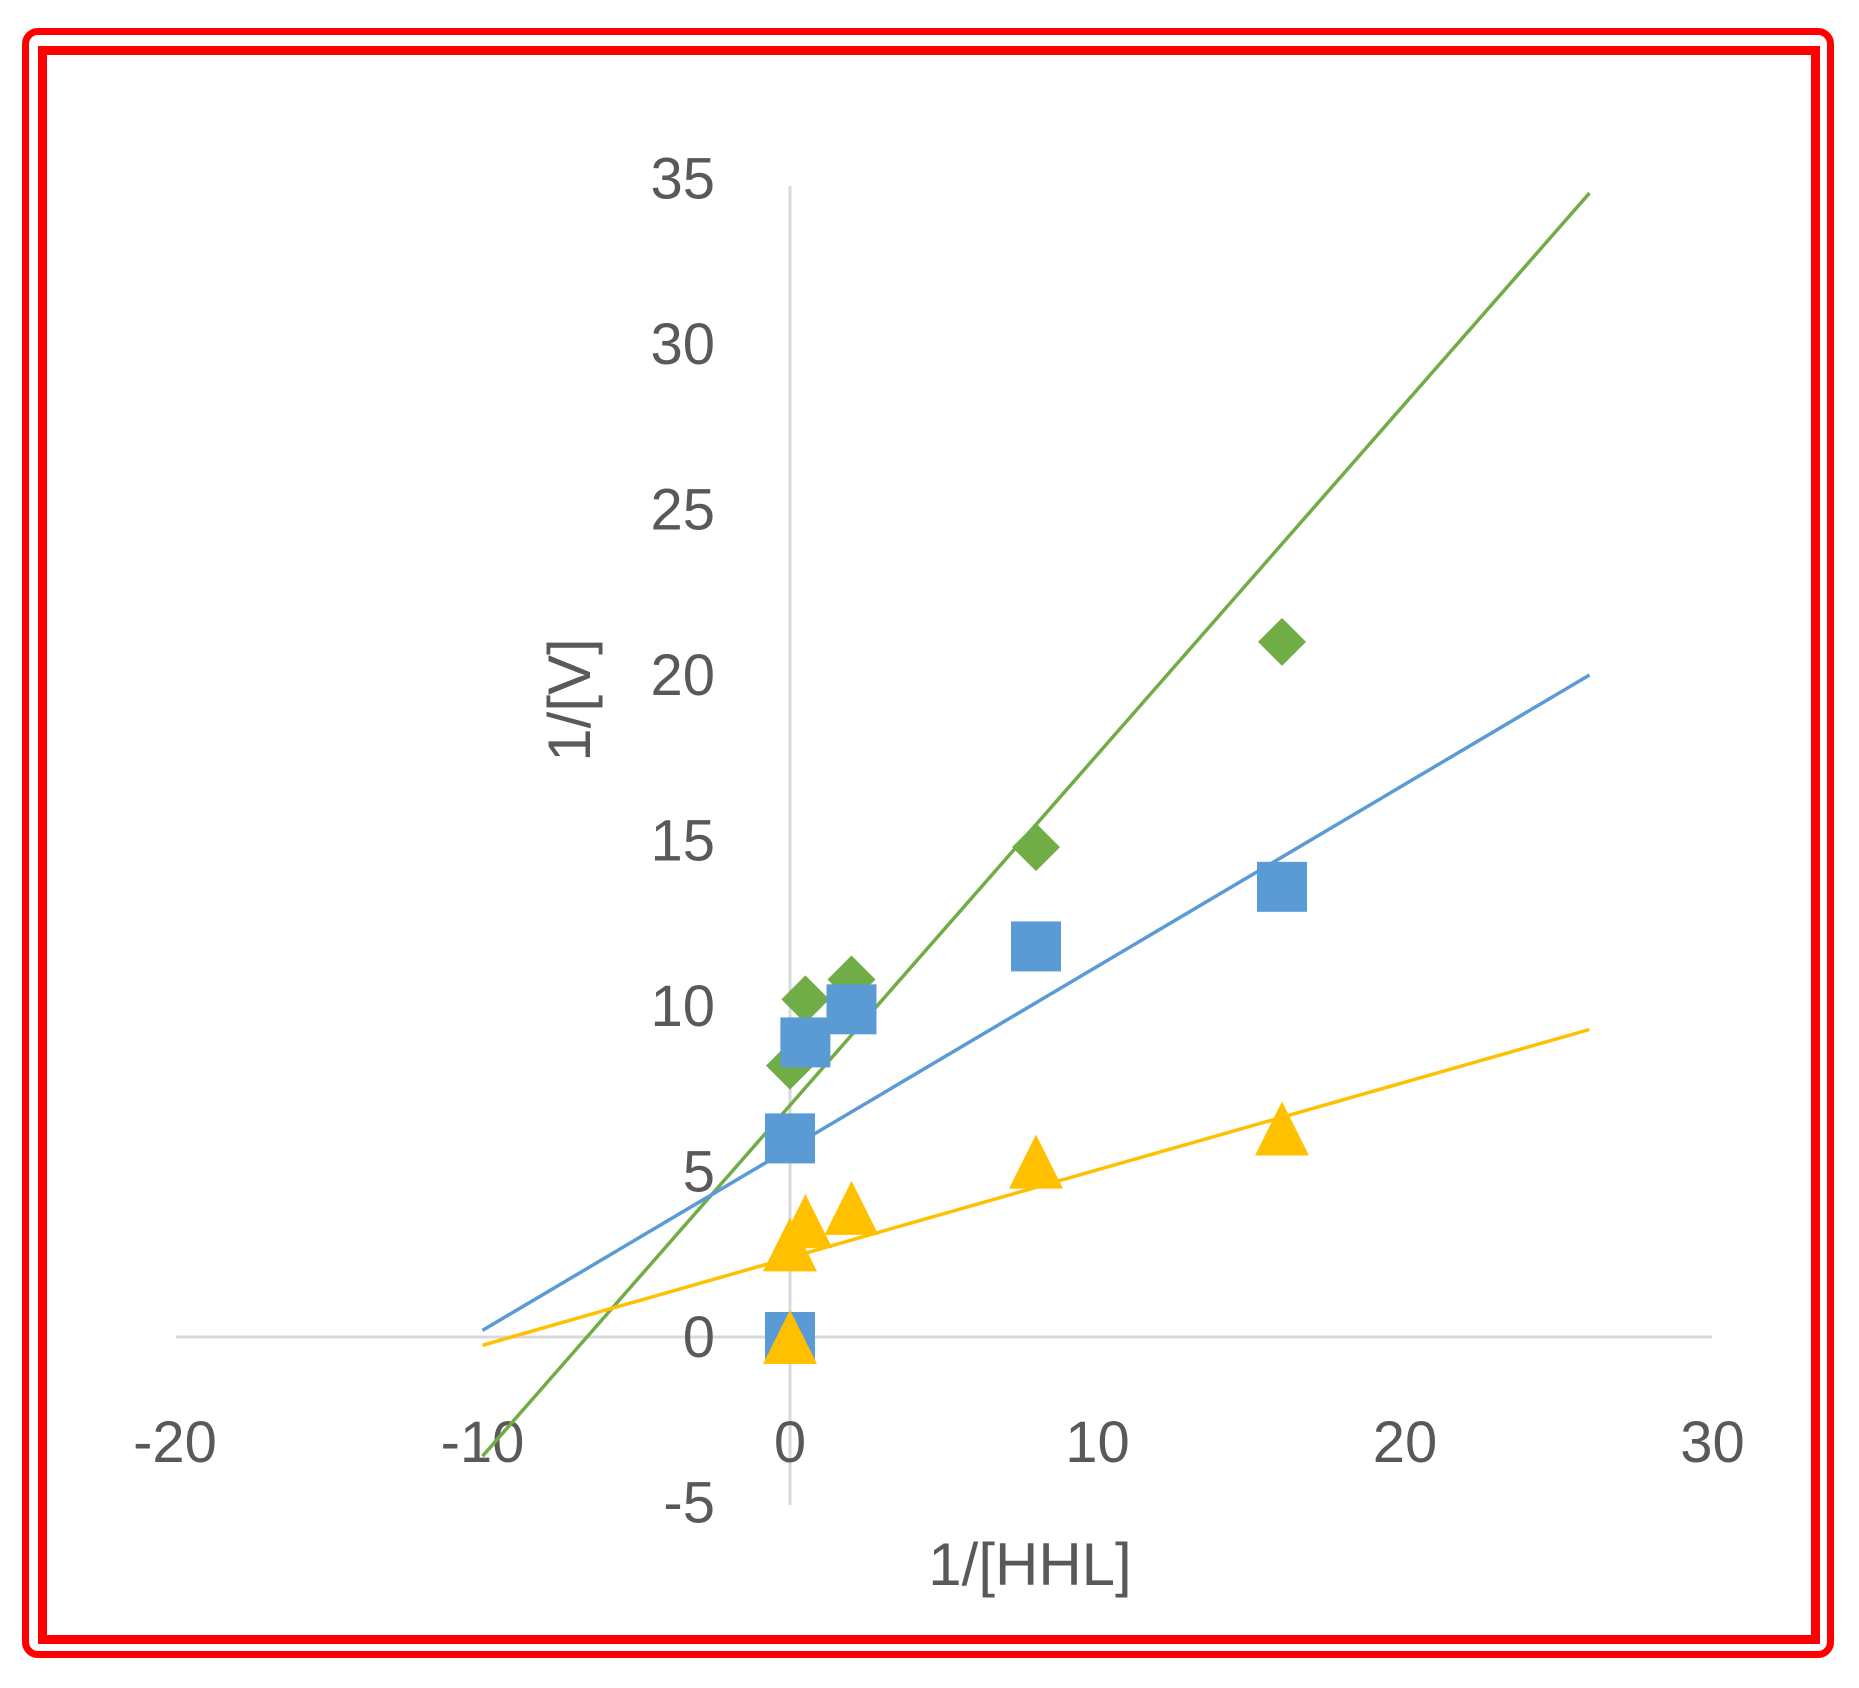 The width and height of the screenshot is (1859, 1688). What do you see at coordinates (1097, 1442) in the screenshot?
I see `x-tick-label: 10` at bounding box center [1097, 1442].